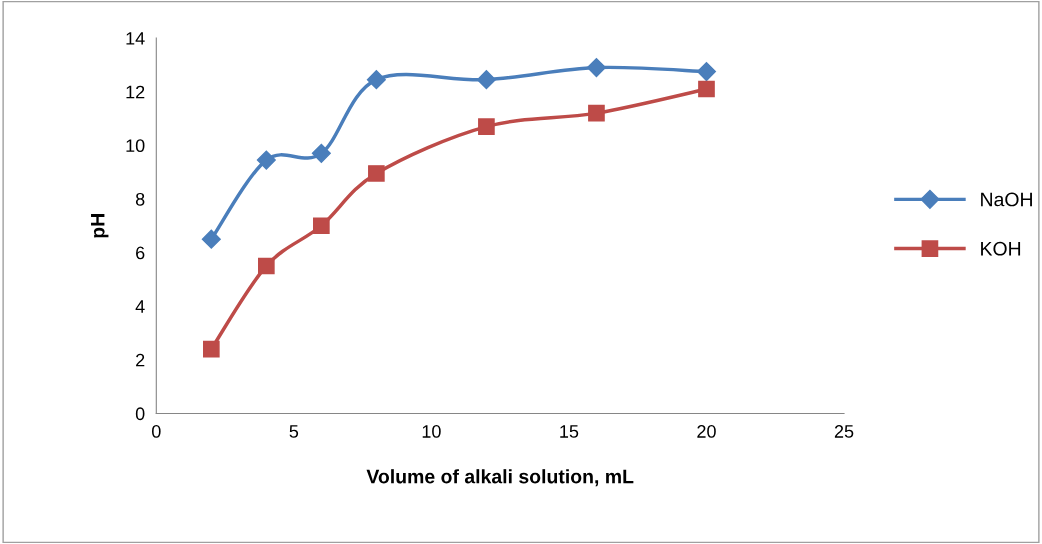 This screenshot has width=1042, height=544. What do you see at coordinates (294, 431) in the screenshot?
I see `x-tick-label: 5` at bounding box center [294, 431].